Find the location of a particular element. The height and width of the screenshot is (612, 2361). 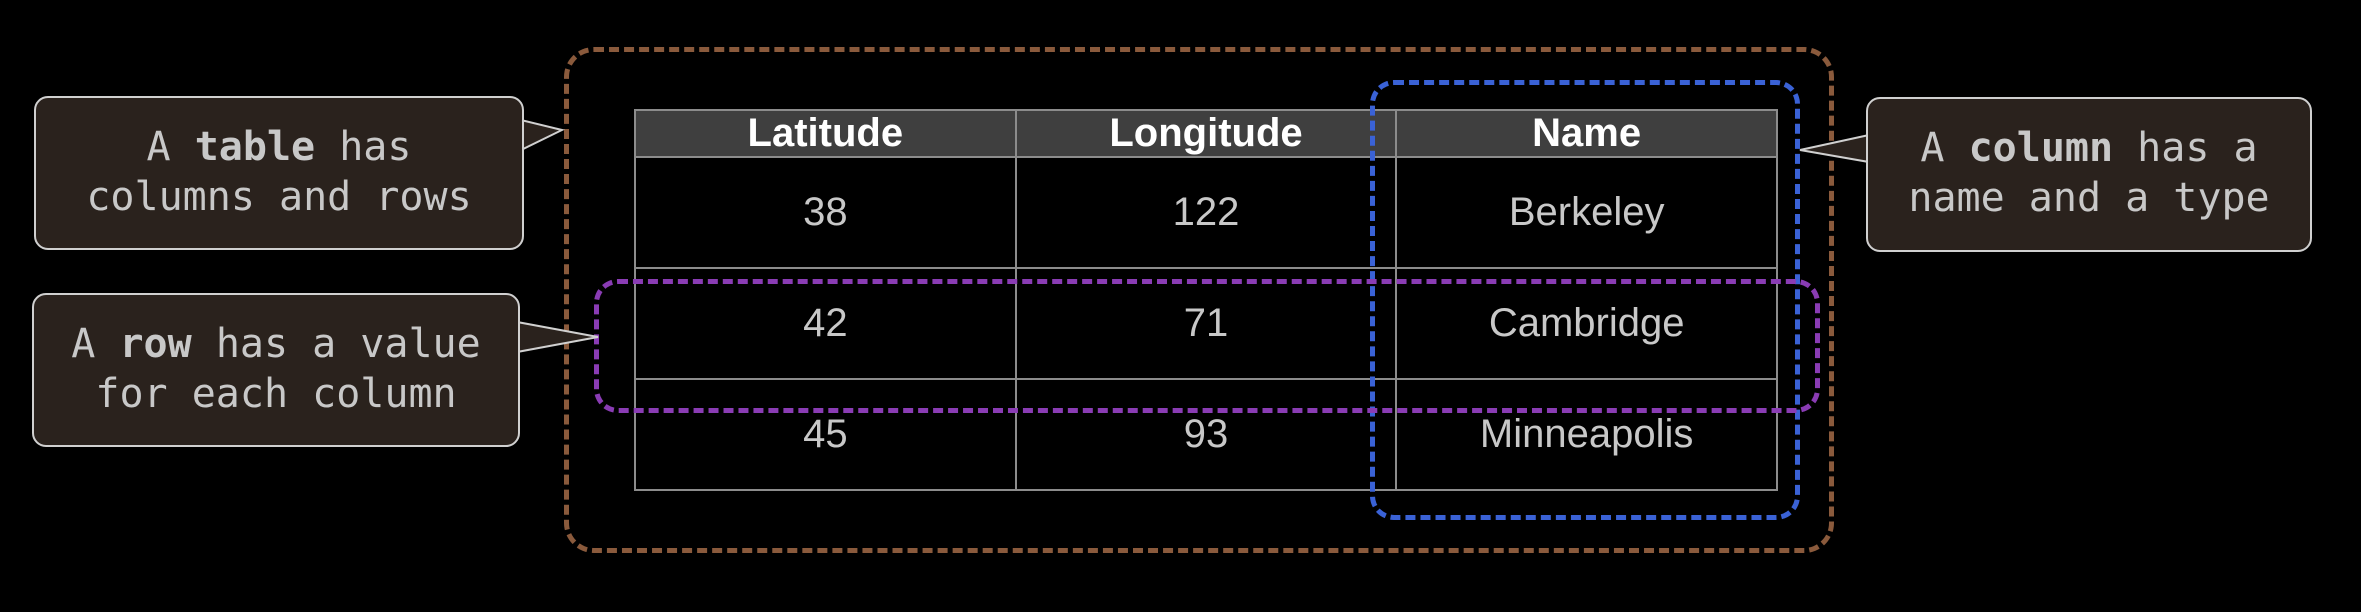

row-callout-line1: A row has a value is located at coordinates (276, 344).